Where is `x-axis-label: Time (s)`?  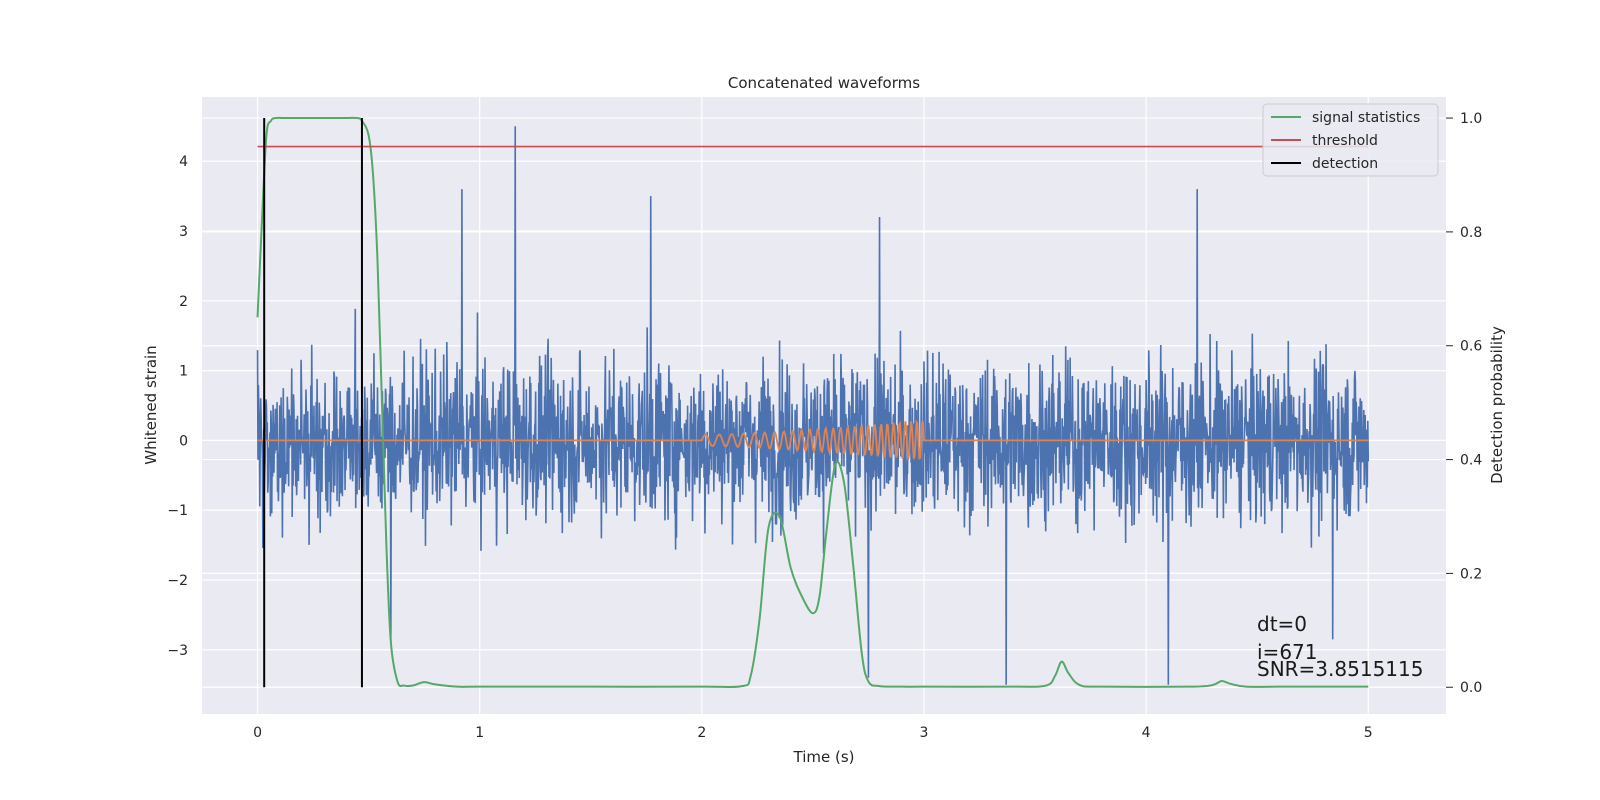
x-axis-label: Time (s) is located at coordinates (824, 757).